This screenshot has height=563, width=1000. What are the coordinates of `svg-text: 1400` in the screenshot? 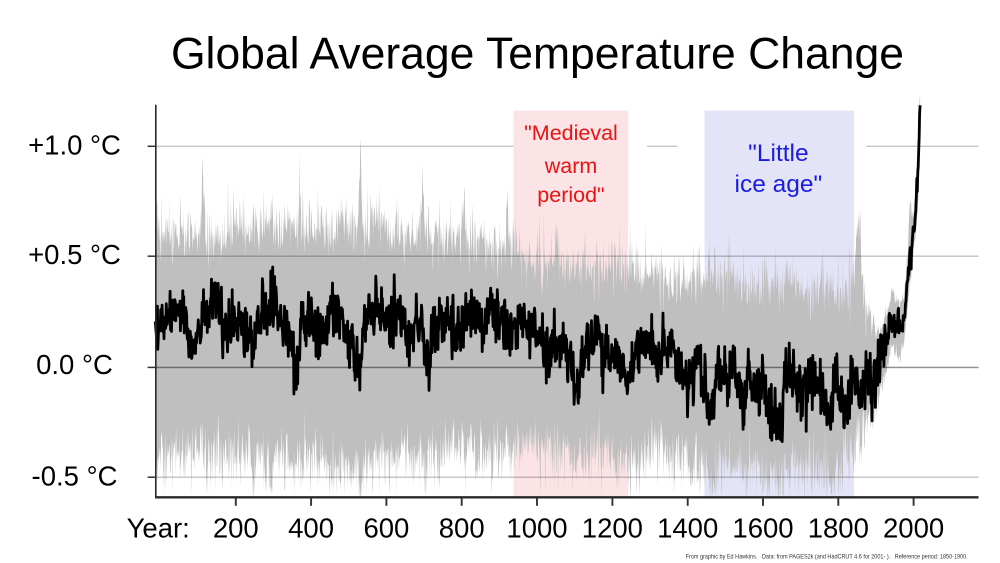 It's located at (687, 528).